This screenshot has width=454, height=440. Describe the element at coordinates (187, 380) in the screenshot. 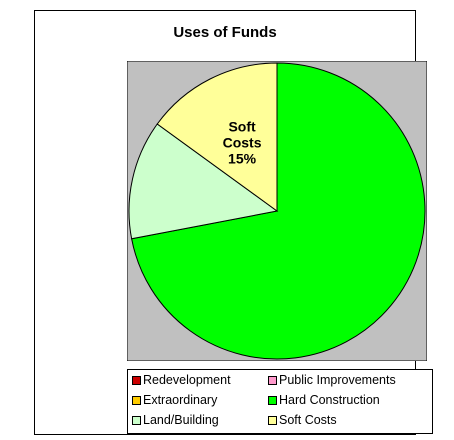

I see `legend-label: Redevelopment` at that location.